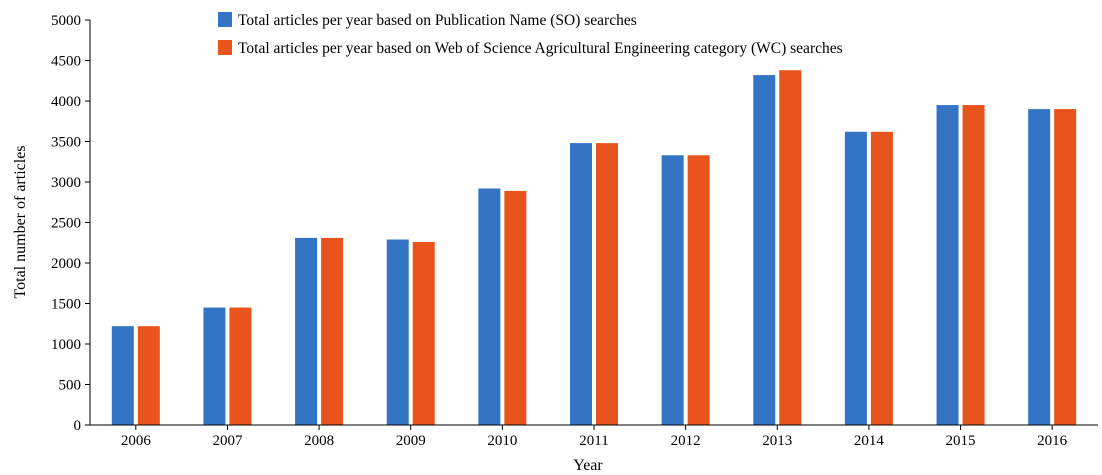  Describe the element at coordinates (869, 441) in the screenshot. I see `x-tick-label: 2014` at that location.